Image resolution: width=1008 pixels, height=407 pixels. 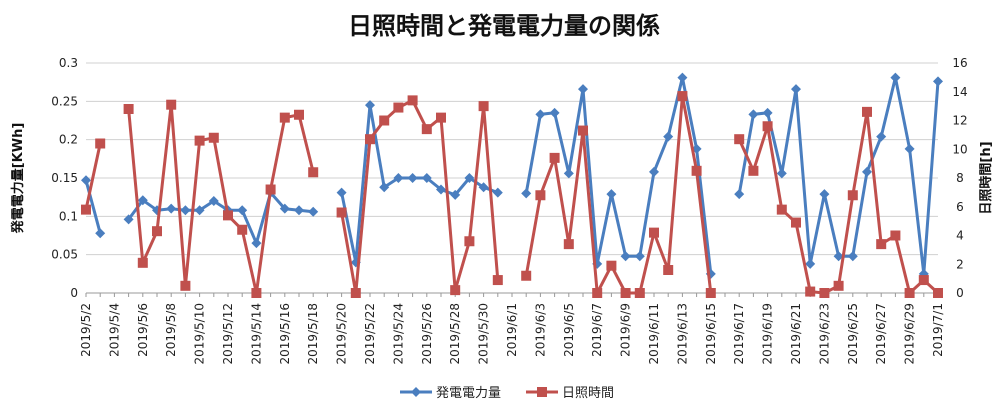 What do you see at coordinates (313, 334) in the screenshot?
I see `x-tick-label: 2019/5/18` at bounding box center [313, 334].